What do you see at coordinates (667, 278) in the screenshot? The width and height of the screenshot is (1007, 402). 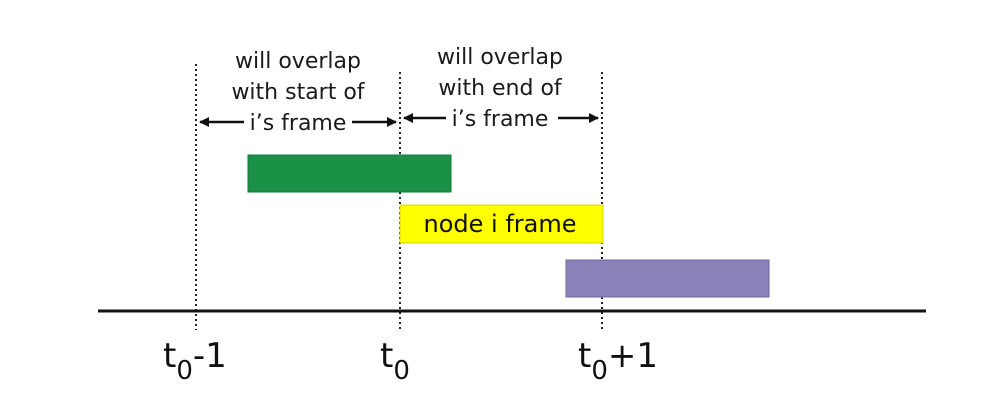 I see `next-frame-bar` at bounding box center [667, 278].